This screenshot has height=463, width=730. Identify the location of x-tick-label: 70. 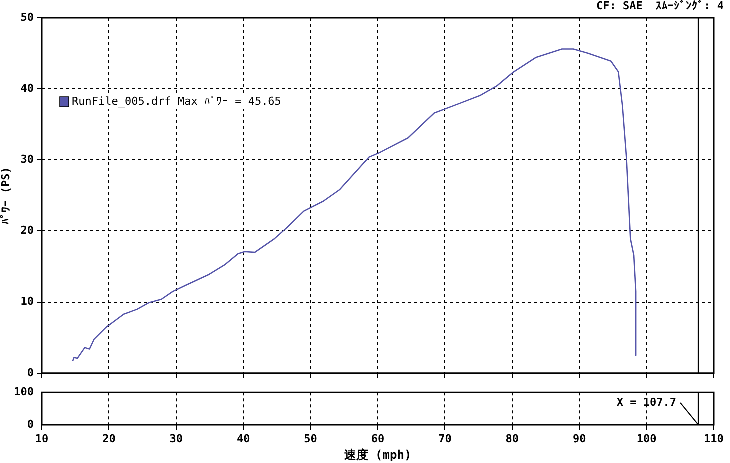
(445, 439).